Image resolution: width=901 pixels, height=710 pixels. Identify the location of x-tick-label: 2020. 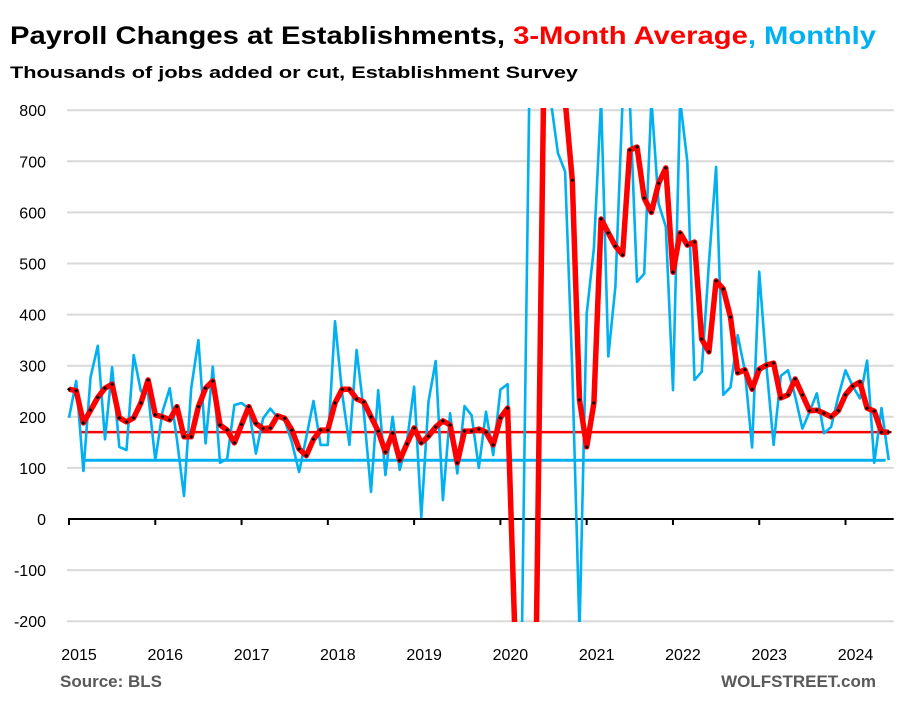
(511, 655).